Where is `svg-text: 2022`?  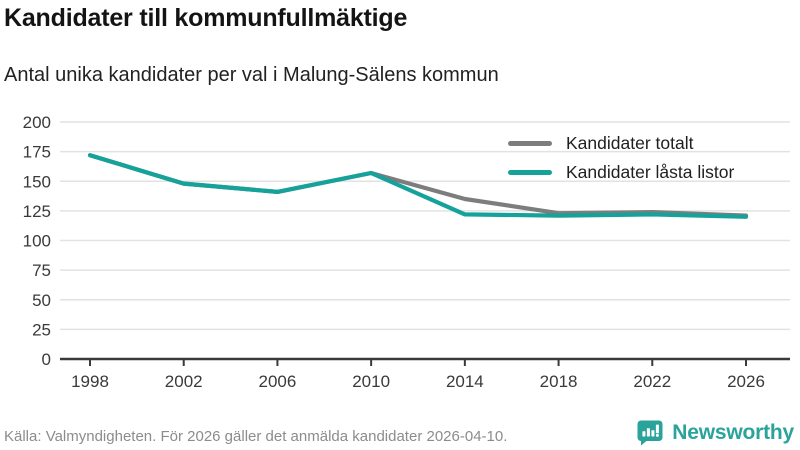 svg-text: 2022 is located at coordinates (652, 381).